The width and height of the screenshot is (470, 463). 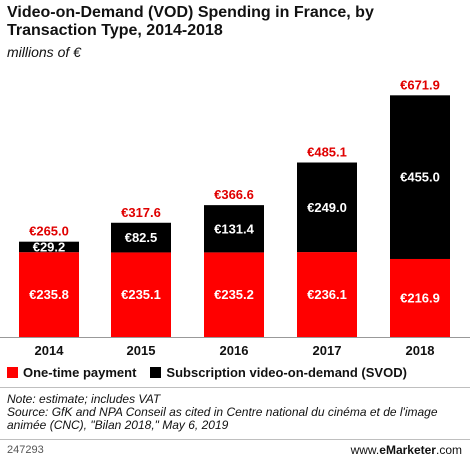 What do you see at coordinates (44, 52) in the screenshot?
I see `chart-subtitle: millions of €` at bounding box center [44, 52].